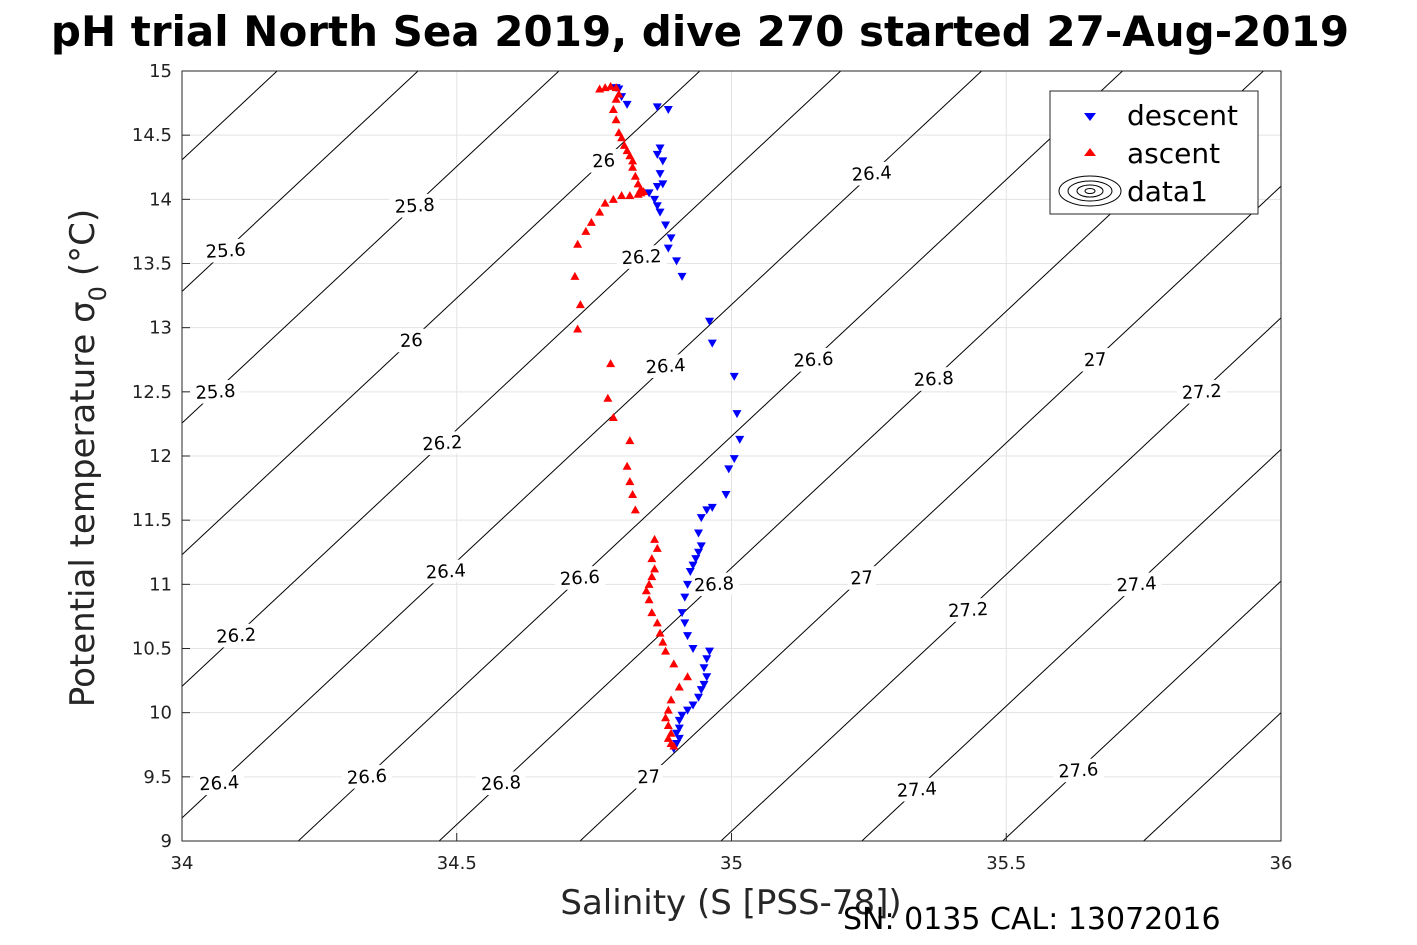 This screenshot has width=1417, height=945. What do you see at coordinates (730, 903) in the screenshot?
I see `x-axis-label: Salinity (S [PSS-78])` at bounding box center [730, 903].